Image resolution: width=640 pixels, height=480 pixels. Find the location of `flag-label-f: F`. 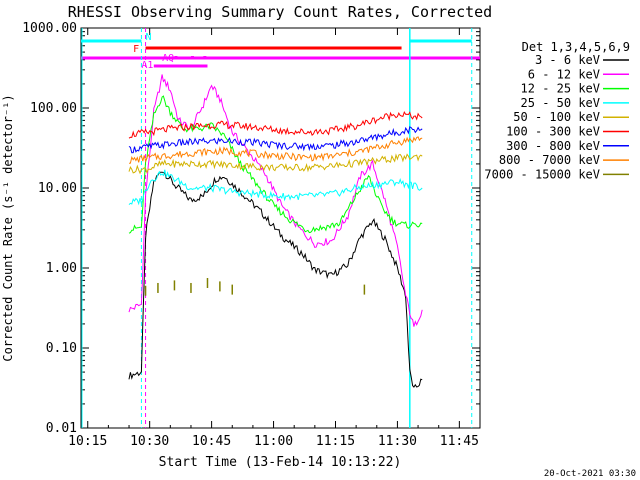

flag-label-f: F is located at coordinates (136, 49).